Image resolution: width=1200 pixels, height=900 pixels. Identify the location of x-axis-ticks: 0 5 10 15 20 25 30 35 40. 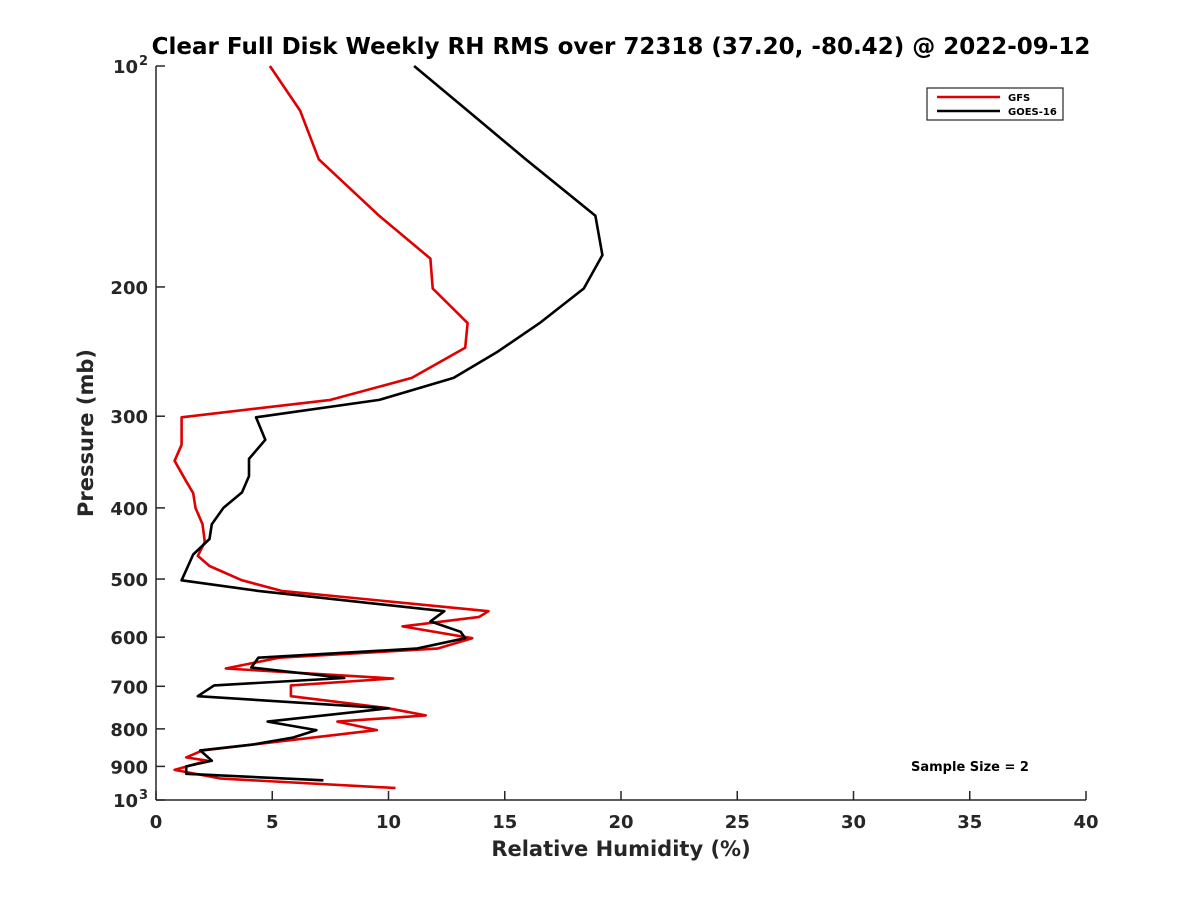
(624, 812).